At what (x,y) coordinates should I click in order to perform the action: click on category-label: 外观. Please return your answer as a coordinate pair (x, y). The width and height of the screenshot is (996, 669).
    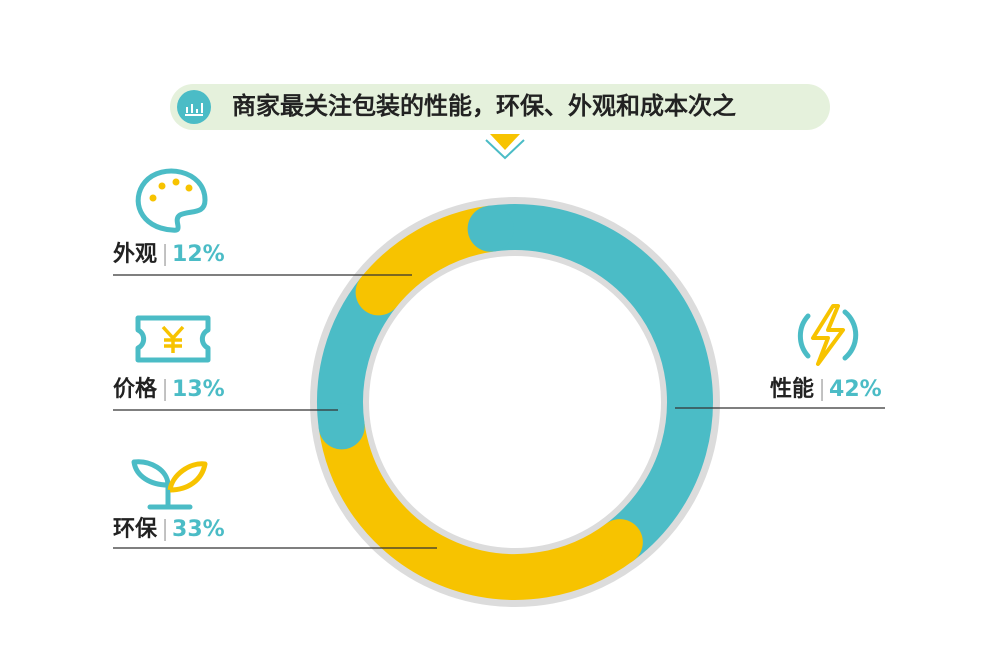
    Looking at the image, I should click on (135, 254).